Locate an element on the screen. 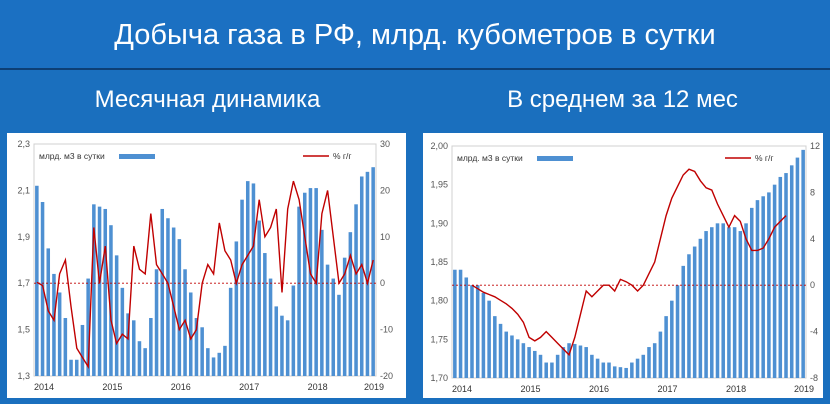 The image size is (830, 404). right-chart-subtitle: В среднем за 12 мес is located at coordinates (622, 99).